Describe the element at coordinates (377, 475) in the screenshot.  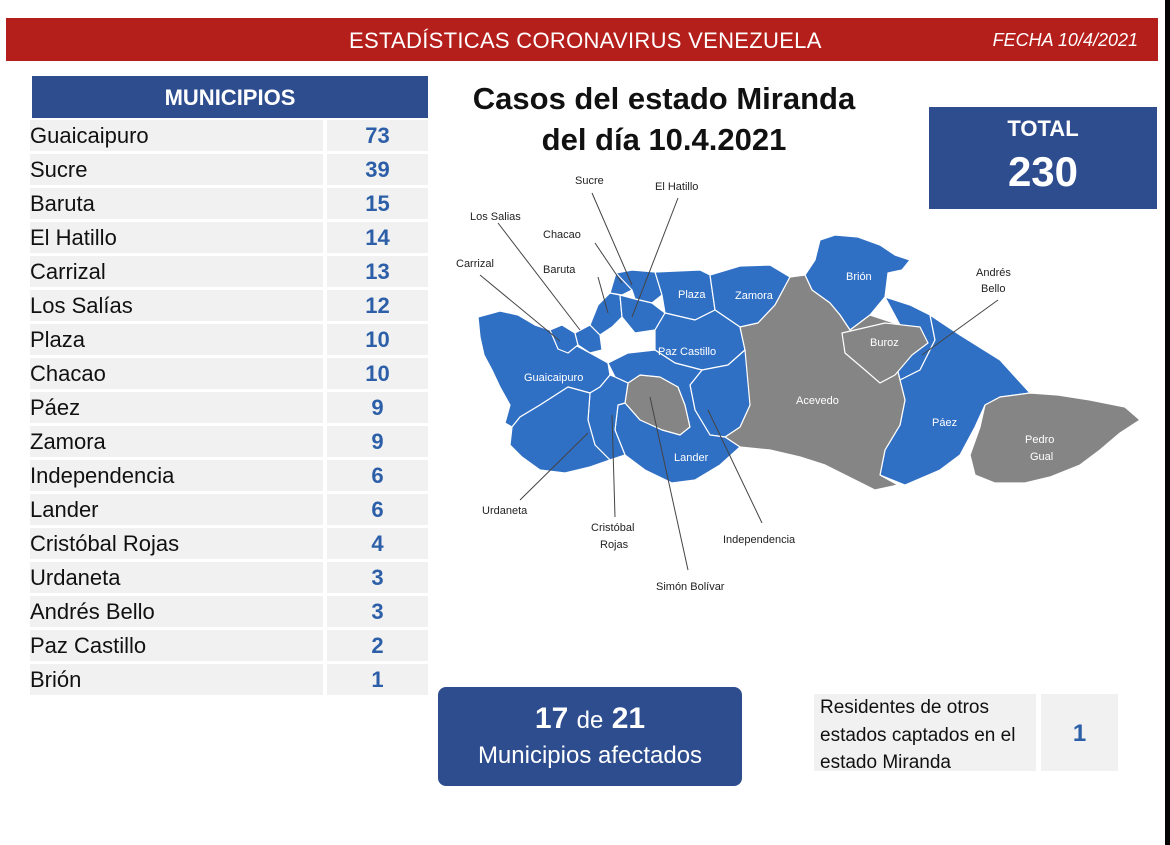
I see `municipio-cases: 6` at that location.